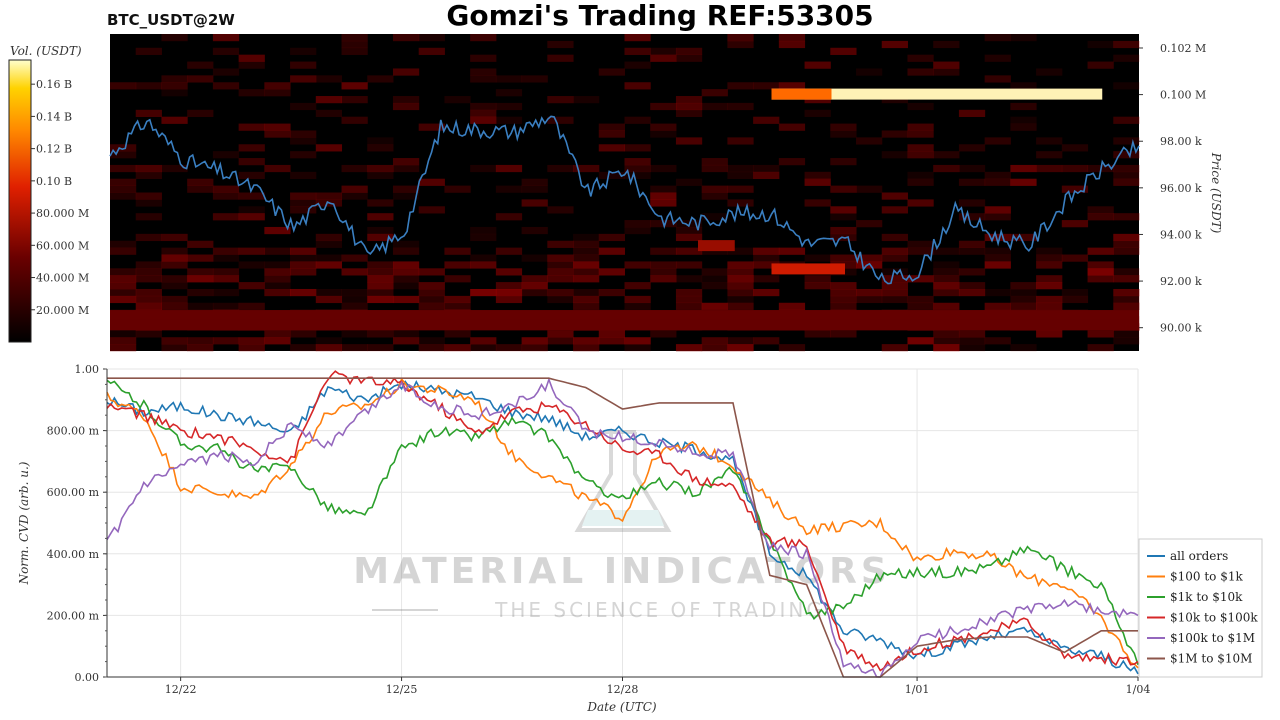  I want to click on cvd-y-tick-label: 200.00 m, so click(73, 615).